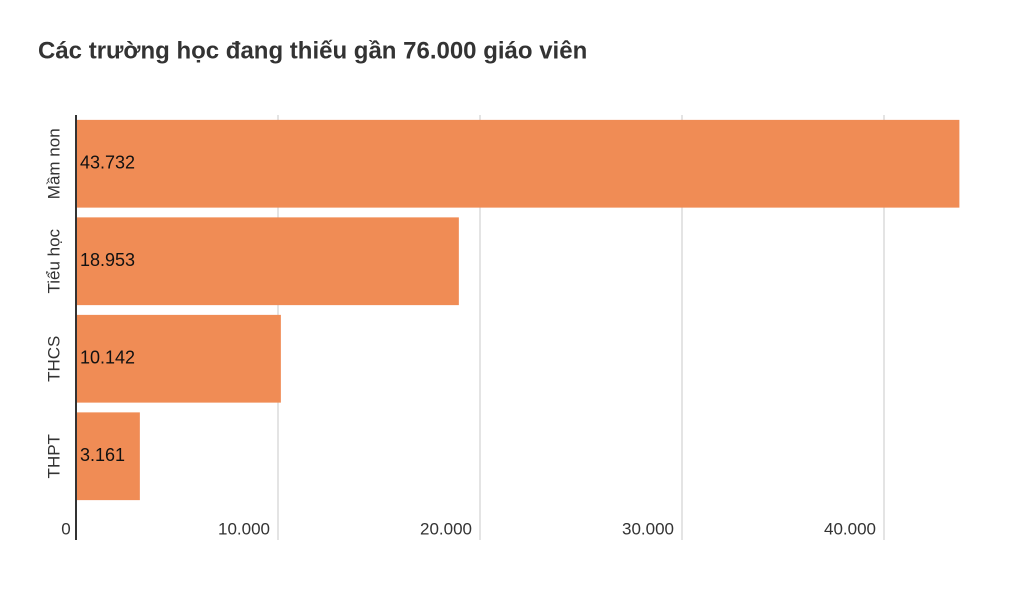 This screenshot has height=593, width=1024. I want to click on x-tick-label: 20.000, so click(446, 528).